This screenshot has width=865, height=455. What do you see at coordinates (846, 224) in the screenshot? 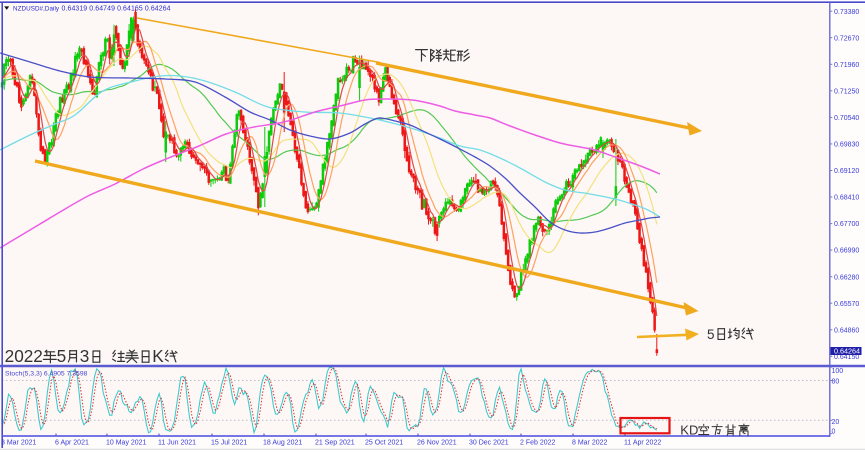
I see `svg-text: 0.67700` at bounding box center [846, 224].